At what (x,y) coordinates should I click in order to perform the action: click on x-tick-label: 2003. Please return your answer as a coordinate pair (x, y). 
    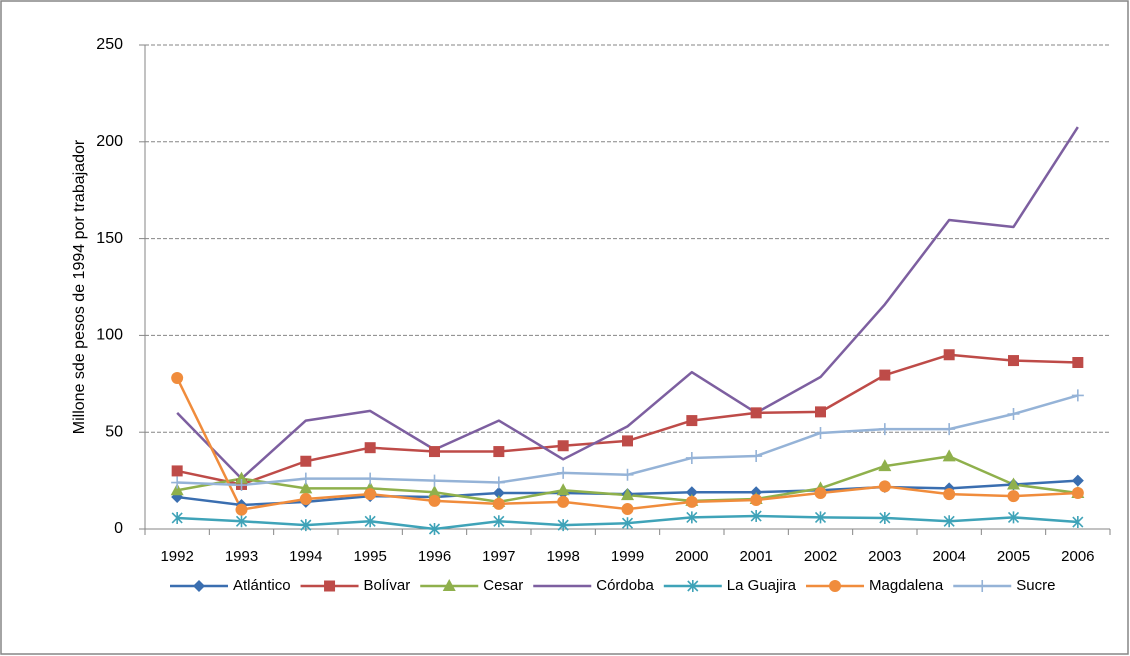
    Looking at the image, I should click on (884, 556).